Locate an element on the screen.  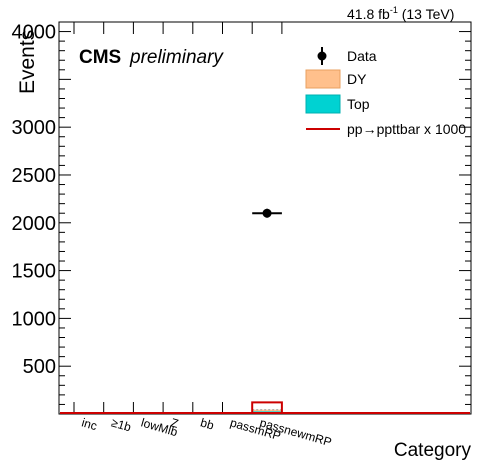
y-tick-label: 3000 is located at coordinates (34, 128).